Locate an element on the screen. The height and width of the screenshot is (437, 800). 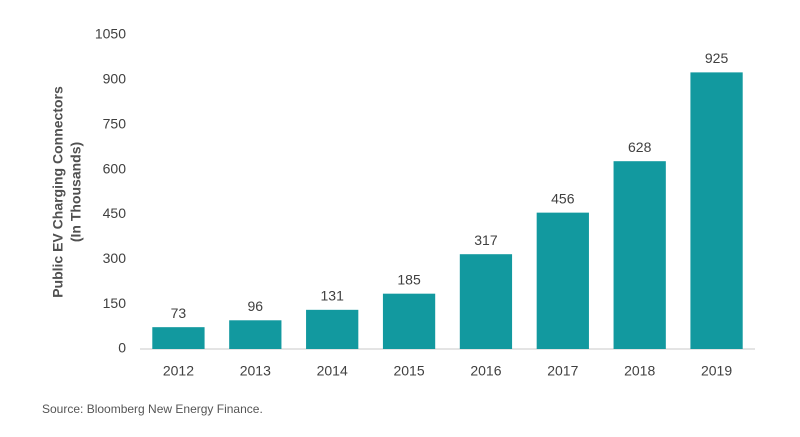
source-note: Source: Bloomberg New Energy Finance. is located at coordinates (152, 409).